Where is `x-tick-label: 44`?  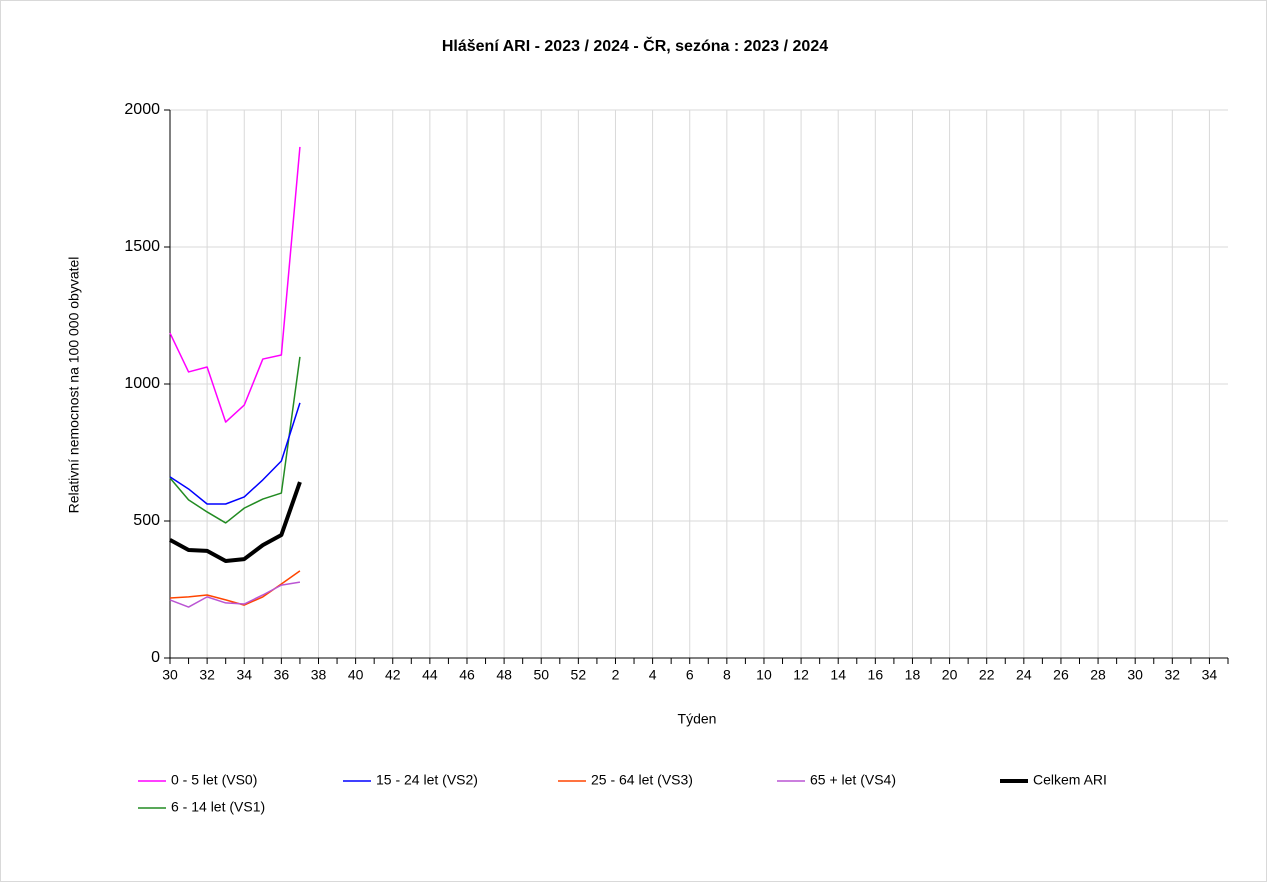
x-tick-label: 44 is located at coordinates (430, 675).